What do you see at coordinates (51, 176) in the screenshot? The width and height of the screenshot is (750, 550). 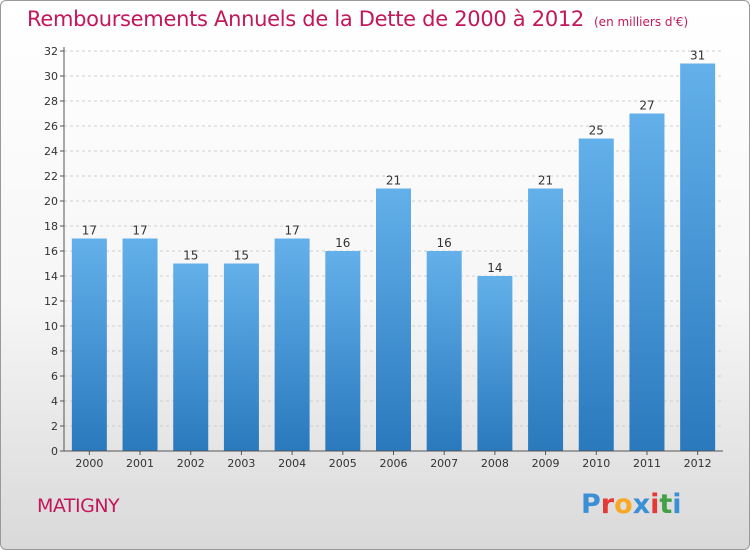 I see `y-tick-label: 22` at bounding box center [51, 176].